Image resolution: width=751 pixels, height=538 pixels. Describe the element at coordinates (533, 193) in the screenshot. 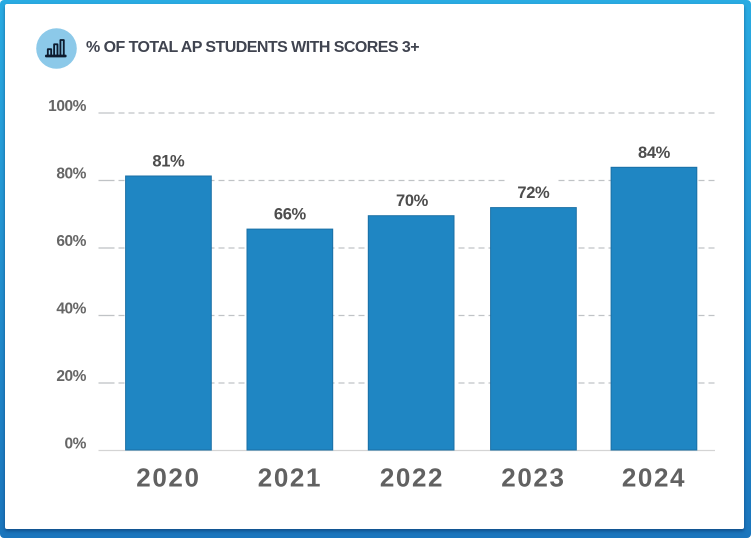

I see `svg-text: 72%` at that location.